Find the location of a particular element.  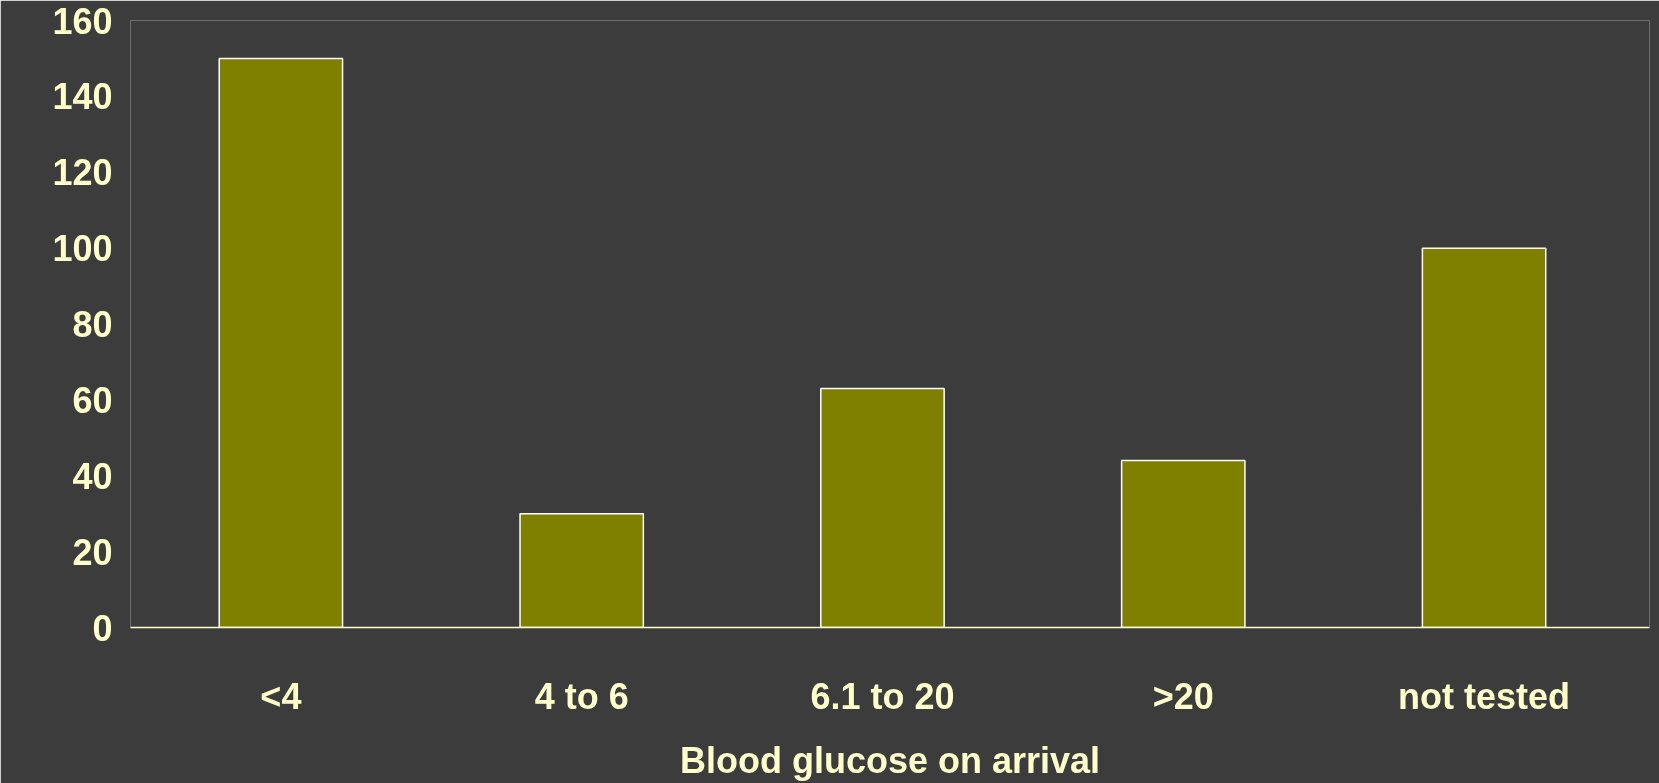

y-tick-label: 80 is located at coordinates (92, 324).